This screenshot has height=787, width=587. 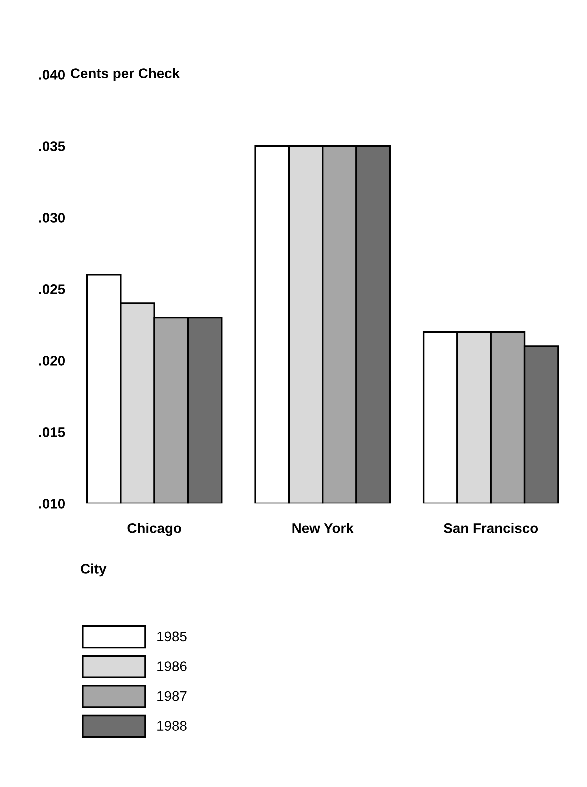 What do you see at coordinates (52, 147) in the screenshot?
I see `y-tick-label: .035` at bounding box center [52, 147].